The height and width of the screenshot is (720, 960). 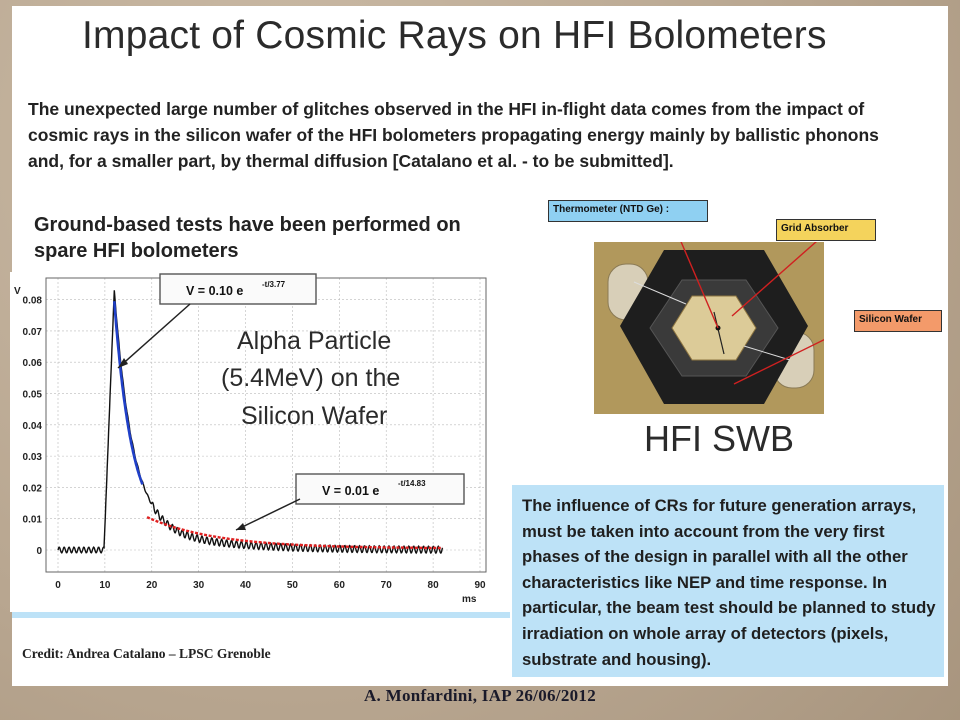 I want to click on x-tick-label: 80, so click(x=434, y=585).